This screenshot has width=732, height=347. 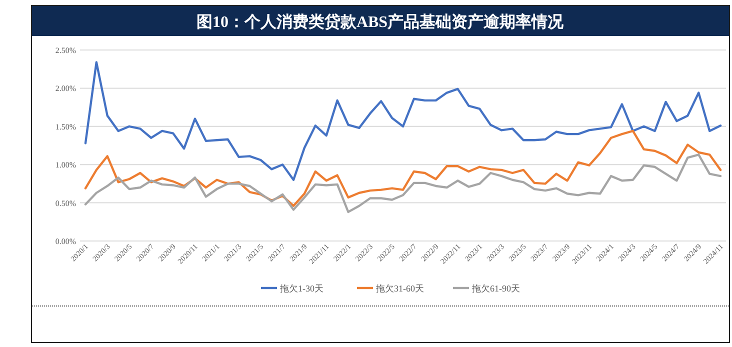 What do you see at coordinates (65, 50) in the screenshot?
I see `y-tick-label: 2.50%` at bounding box center [65, 50].